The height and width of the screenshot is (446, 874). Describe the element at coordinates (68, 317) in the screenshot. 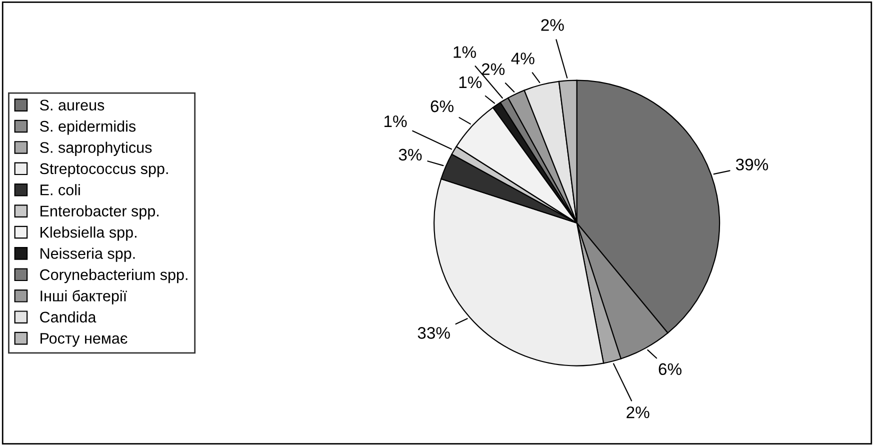

I see `legend-label: Candida` at that location.